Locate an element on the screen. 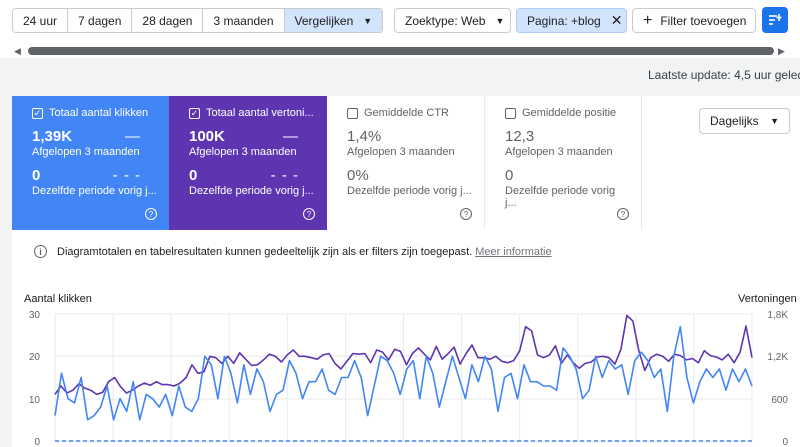 The width and height of the screenshot is (800, 447). search-type-chip: Zoektype: Web ▼ is located at coordinates (452, 20).